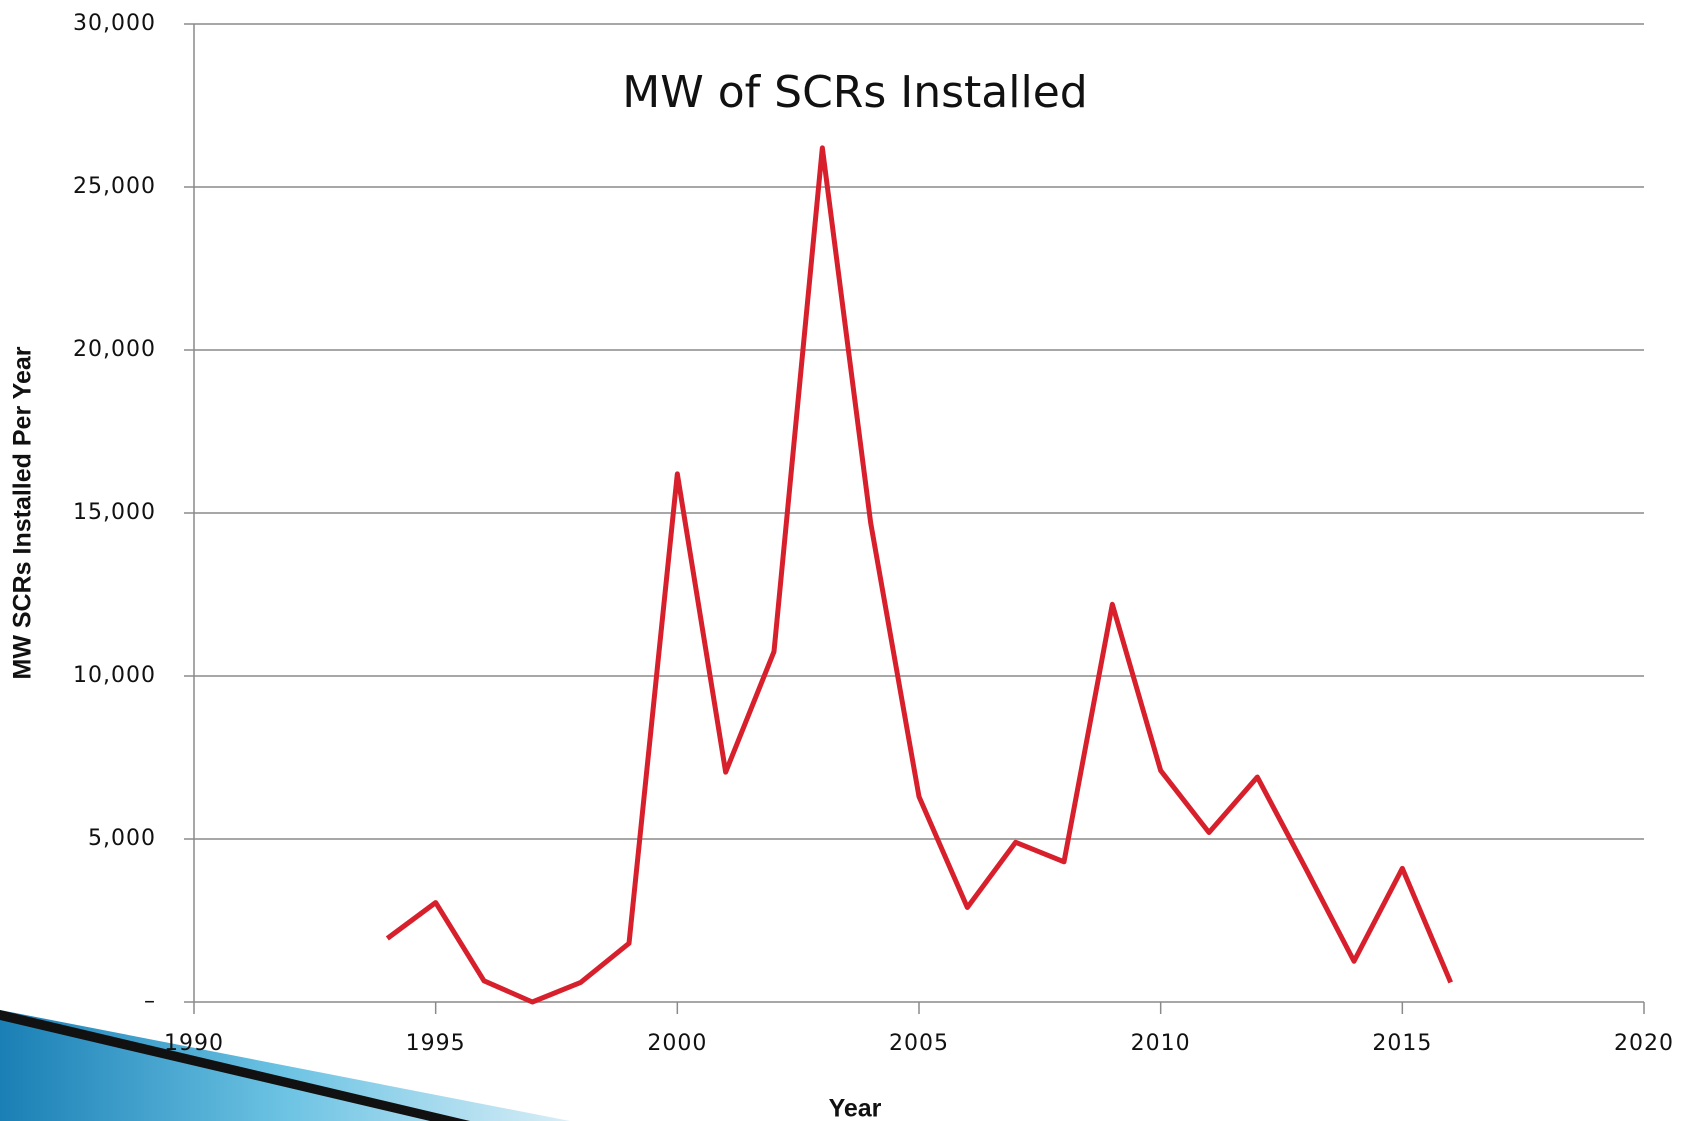 This screenshot has width=1690, height=1121. What do you see at coordinates (114, 349) in the screenshot?
I see `y-tick-label: 20,000` at bounding box center [114, 349].